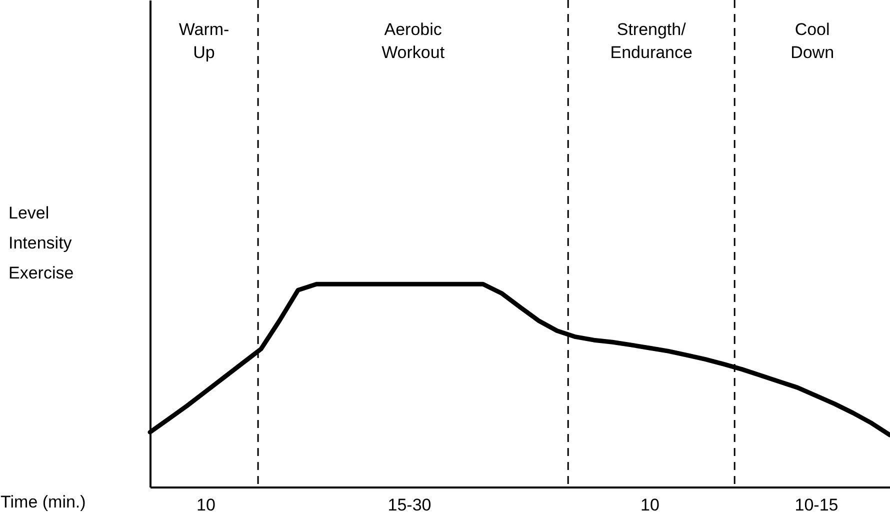  What do you see at coordinates (41, 243) in the screenshot?
I see `y-axis-title: Level Intensity Exercise` at bounding box center [41, 243].